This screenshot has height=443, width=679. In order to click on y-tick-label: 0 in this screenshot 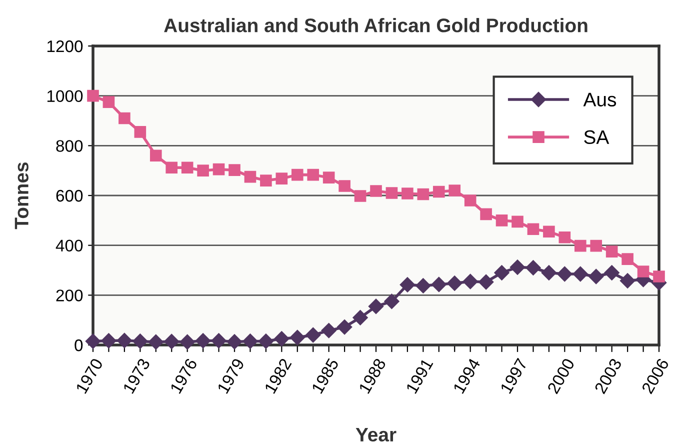, I will do `click(78, 345)`.